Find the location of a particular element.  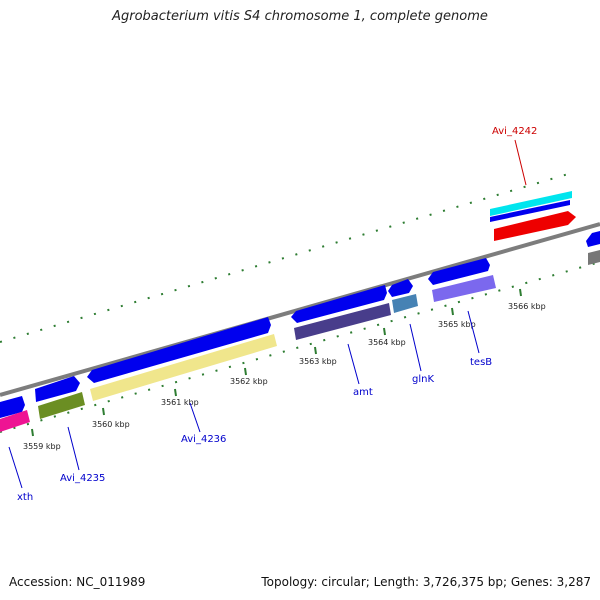

tick-label: 3563 kbp is located at coordinates (318, 361).